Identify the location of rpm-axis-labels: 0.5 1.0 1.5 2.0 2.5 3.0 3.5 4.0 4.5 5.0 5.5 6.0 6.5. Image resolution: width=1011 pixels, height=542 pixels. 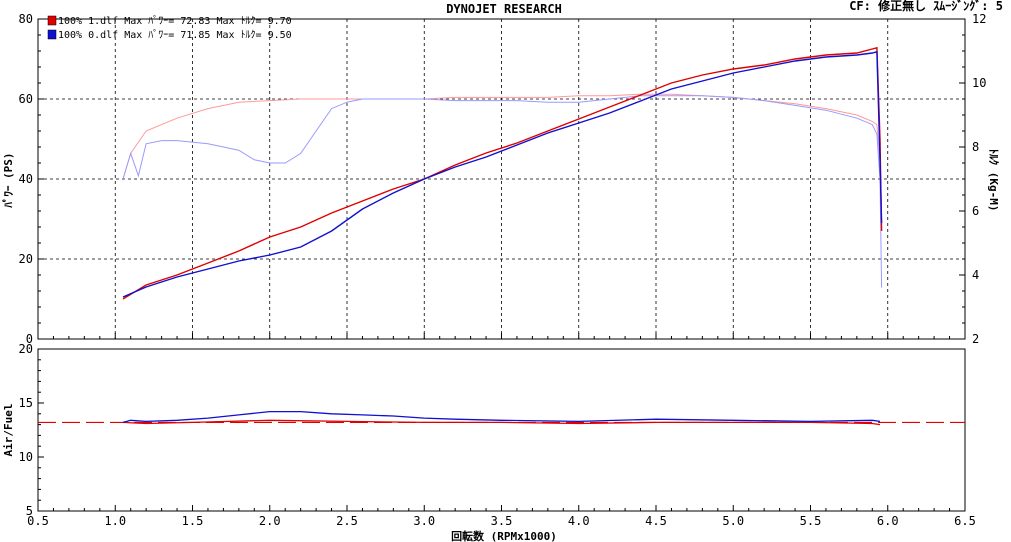
(501, 521).